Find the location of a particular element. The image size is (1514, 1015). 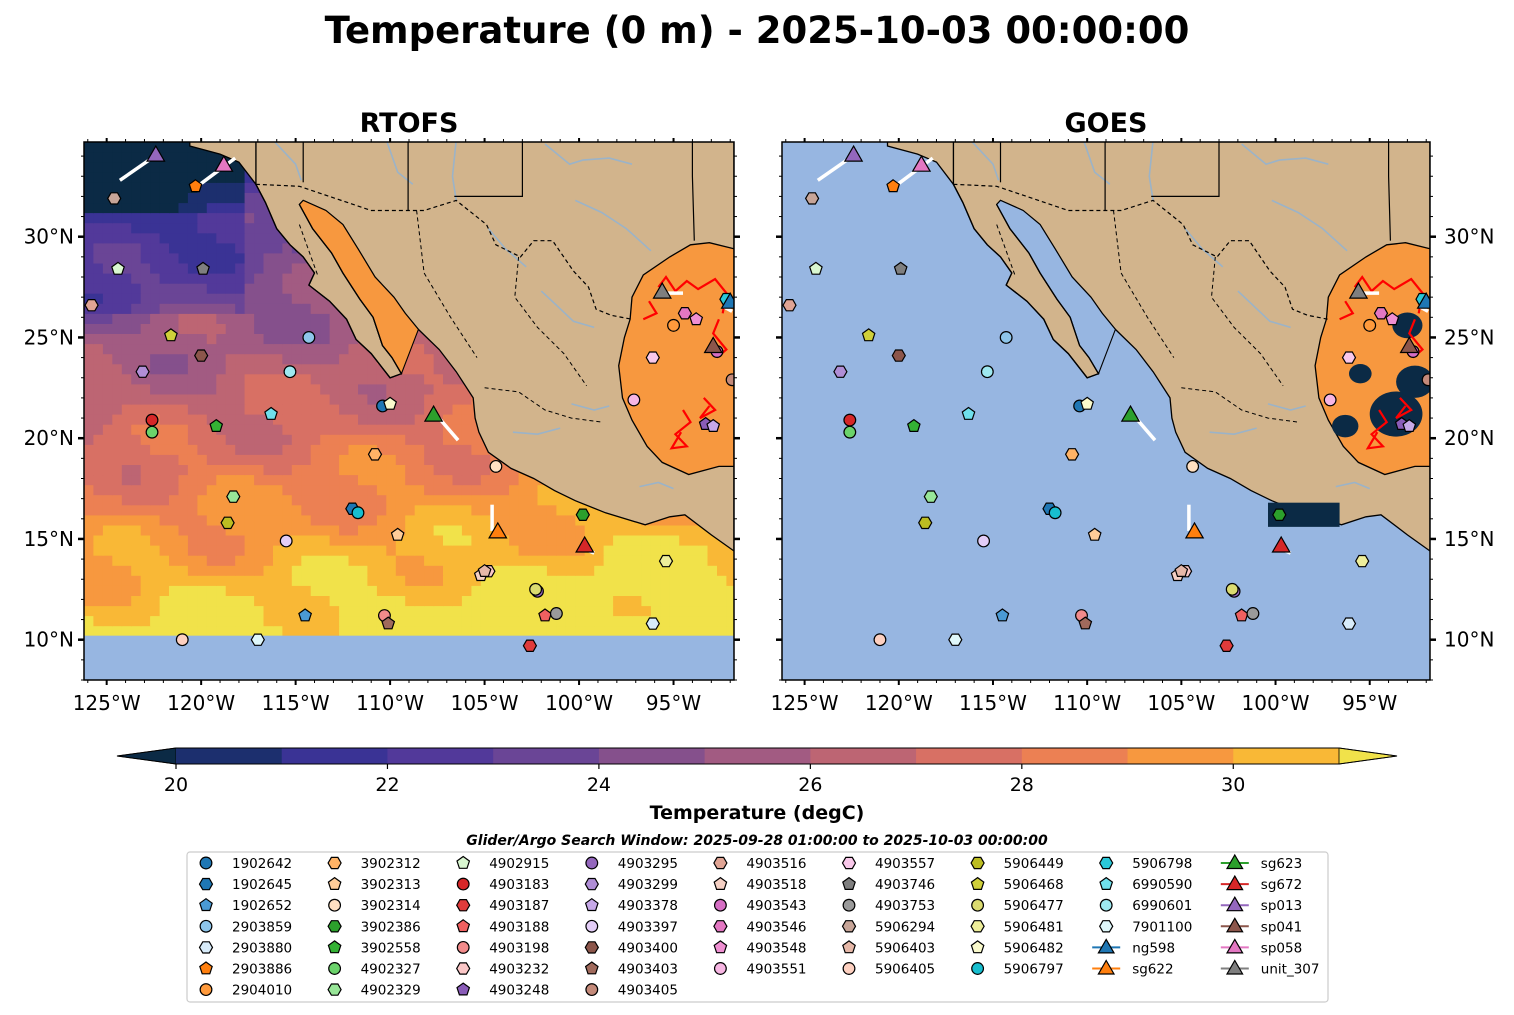

legend-item: 5906403 is located at coordinates (888, 948).